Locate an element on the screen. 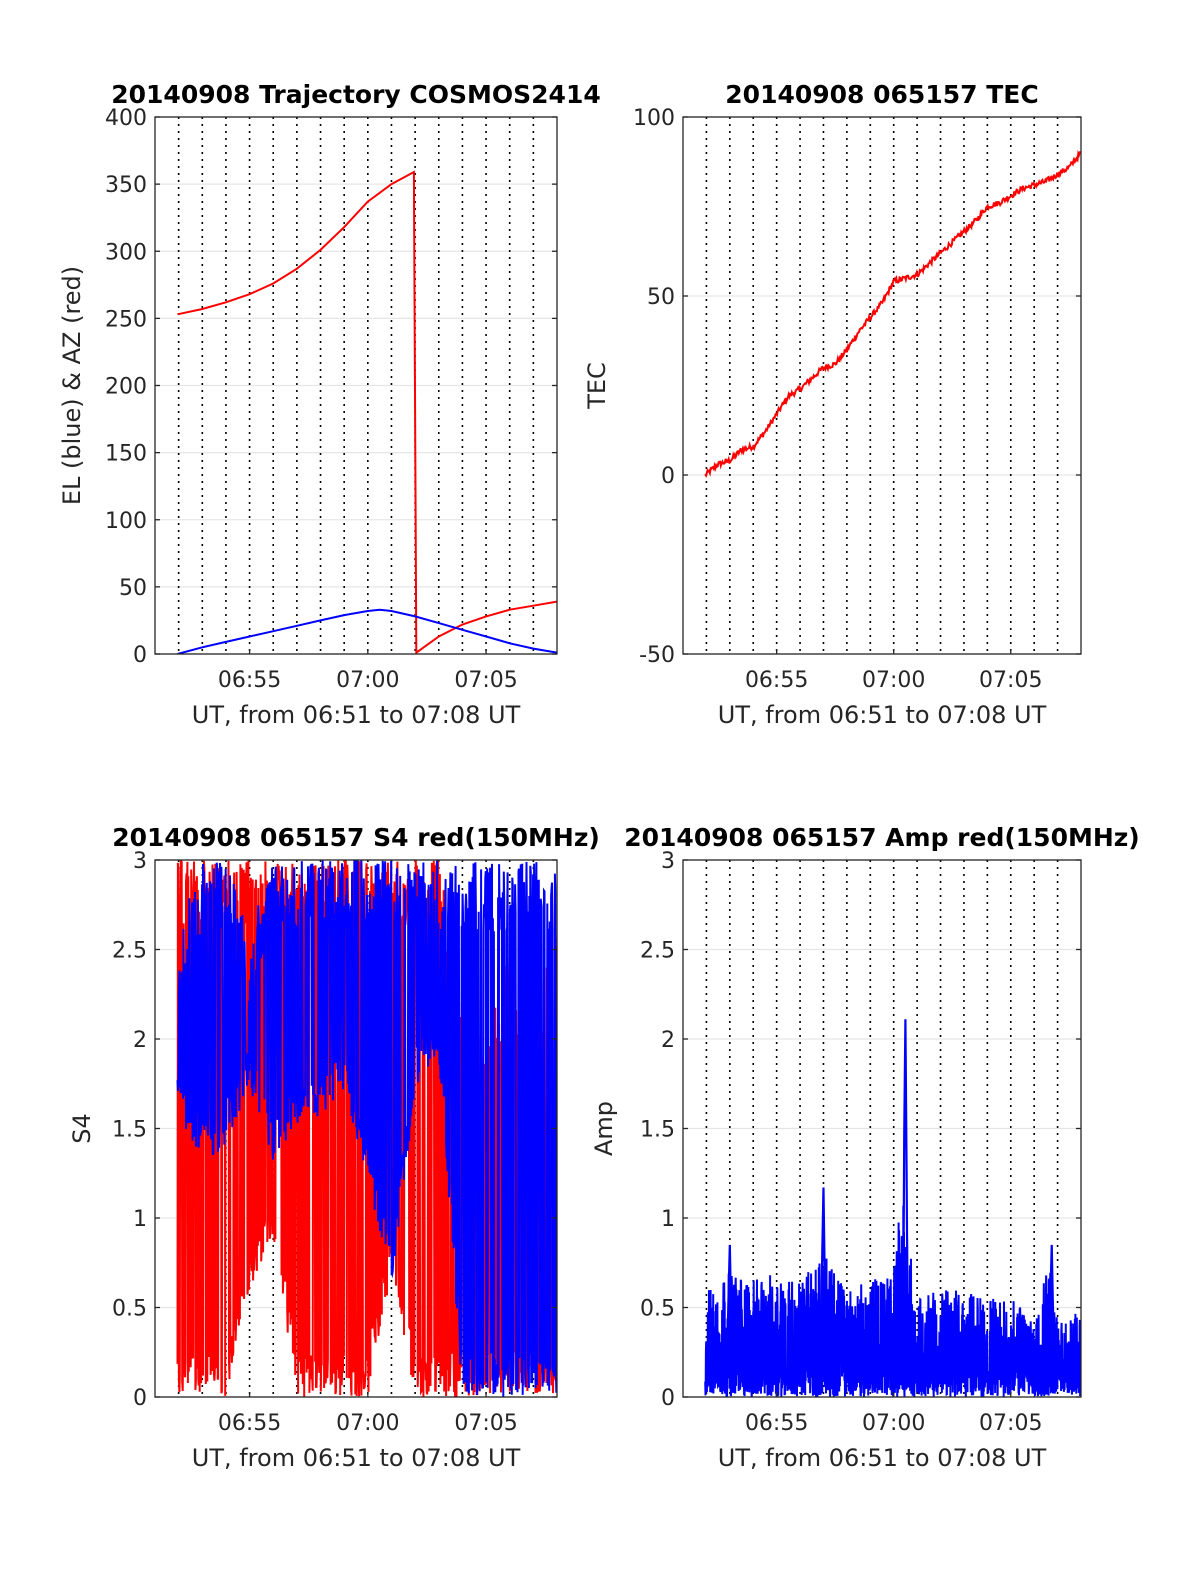  chart-title: 20140908 065157 TEC is located at coordinates (881, 94).